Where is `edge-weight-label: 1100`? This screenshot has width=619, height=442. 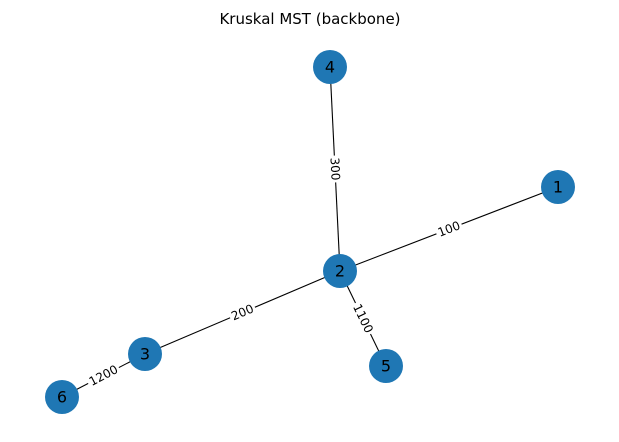
edge-weight-label: 1100 is located at coordinates (363, 318).